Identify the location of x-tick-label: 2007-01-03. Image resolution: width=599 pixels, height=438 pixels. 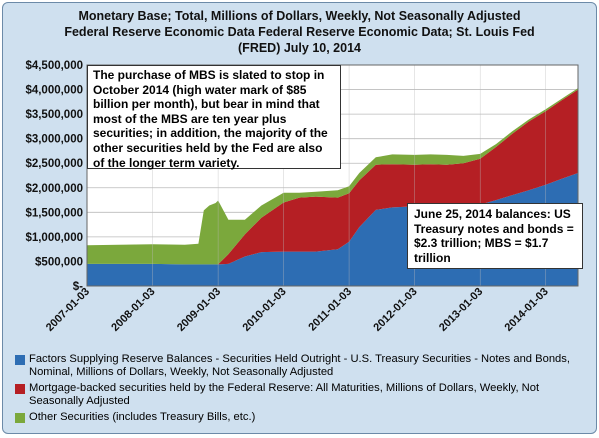
(68, 310).